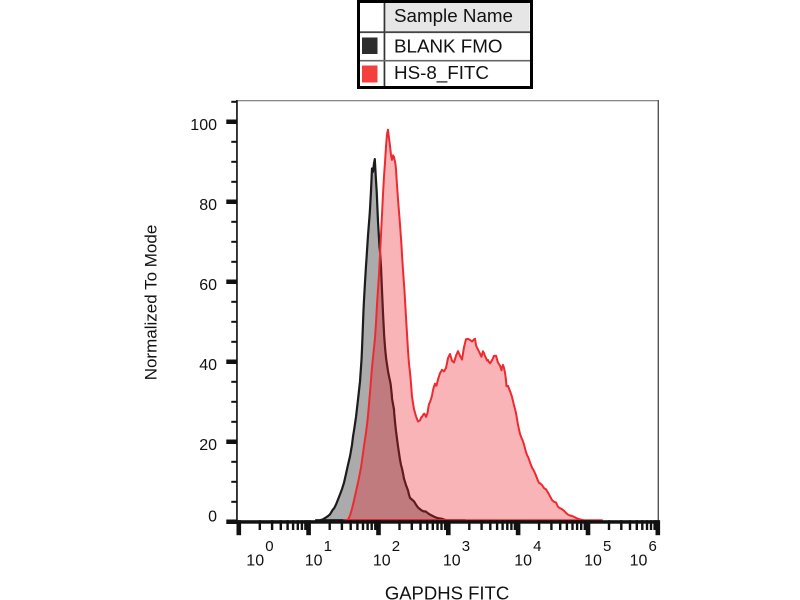  What do you see at coordinates (653, 546) in the screenshot?
I see `svg-text: 6` at bounding box center [653, 546].